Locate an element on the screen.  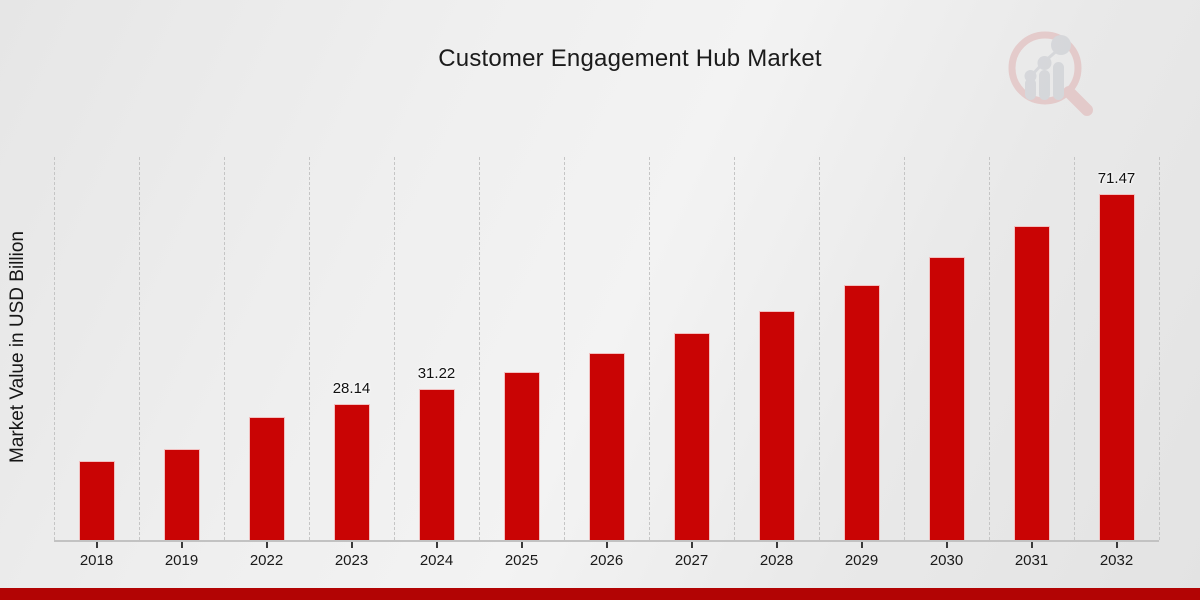
bar-2022 is located at coordinates (266, 478).